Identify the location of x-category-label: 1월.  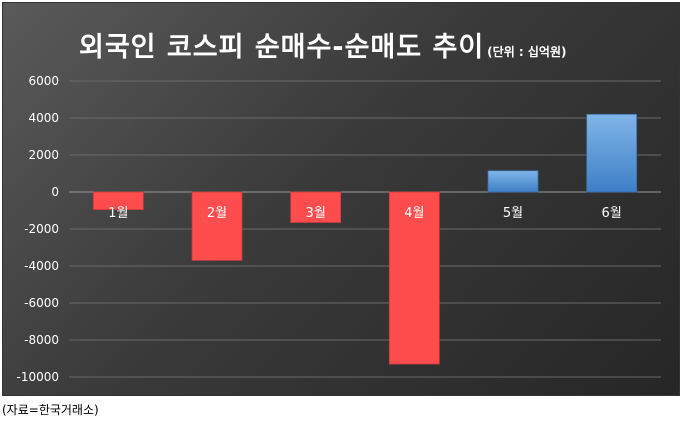
(118, 213).